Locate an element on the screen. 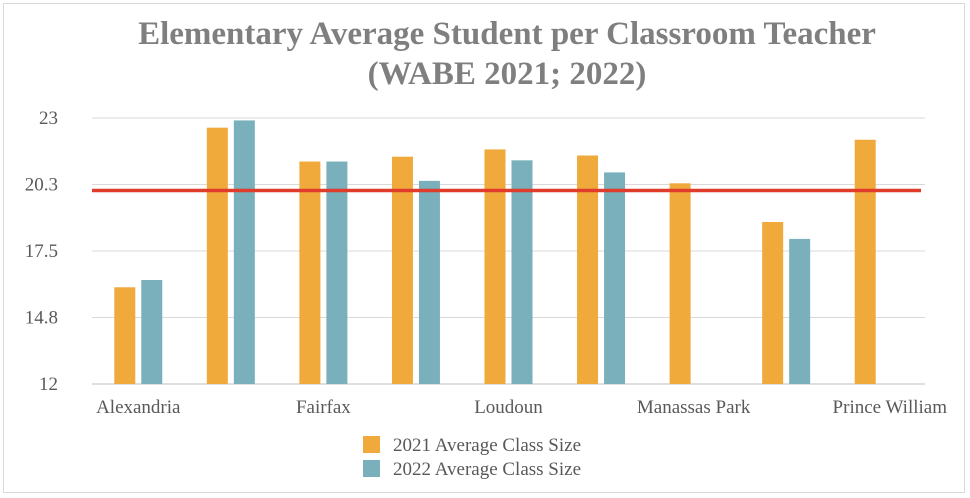 The height and width of the screenshot is (498, 970). legend-label-1: 2021 Average Class Size is located at coordinates (487, 445).